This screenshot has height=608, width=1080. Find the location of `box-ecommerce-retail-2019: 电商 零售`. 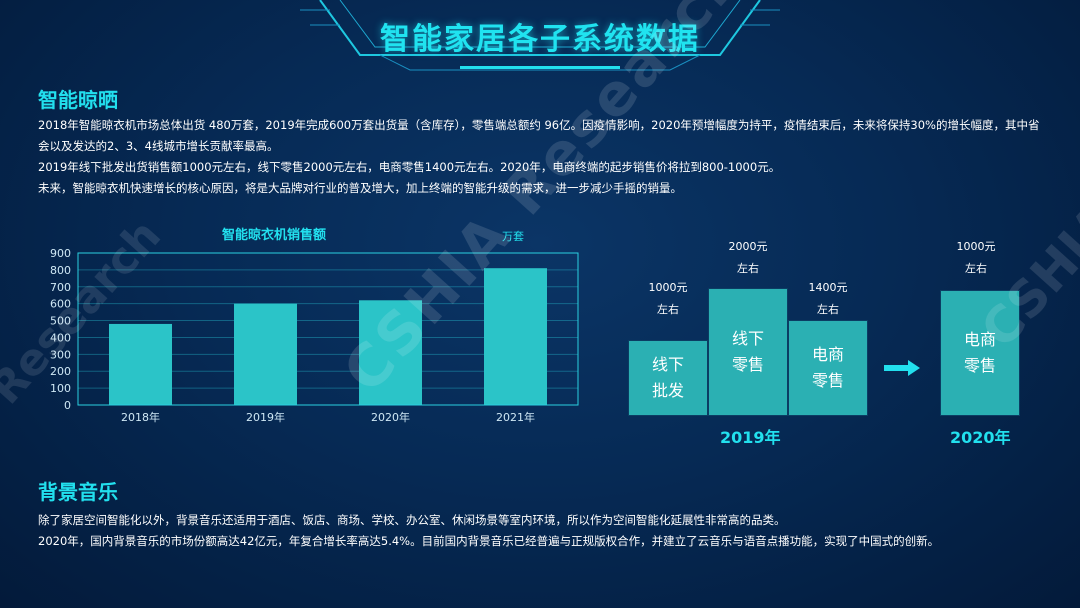

box-ecommerce-retail-2019: 电商 零售 is located at coordinates (828, 368).